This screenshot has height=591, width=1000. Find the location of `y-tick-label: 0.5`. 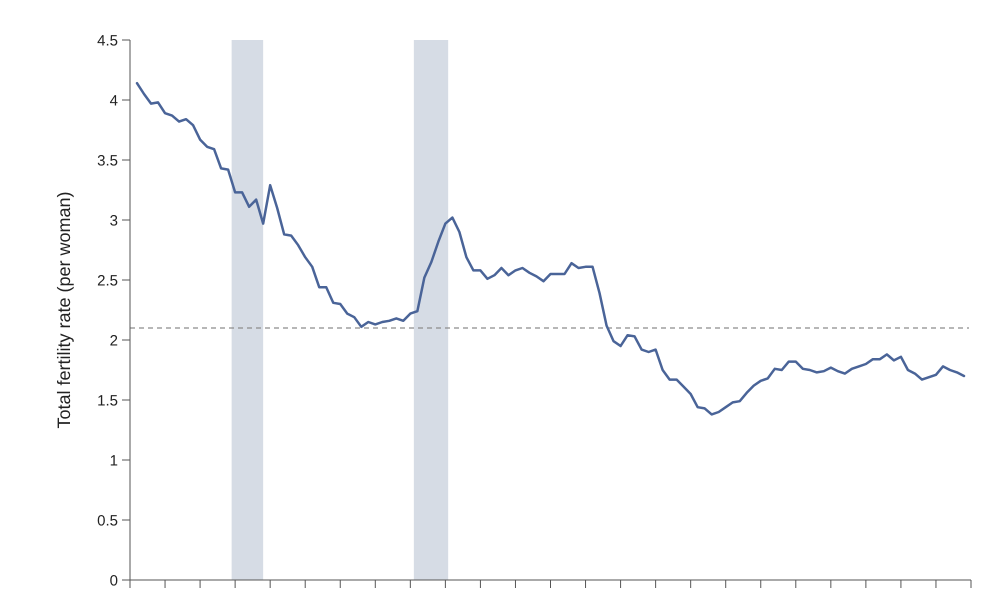

y-tick-label: 0.5 is located at coordinates (107, 521).